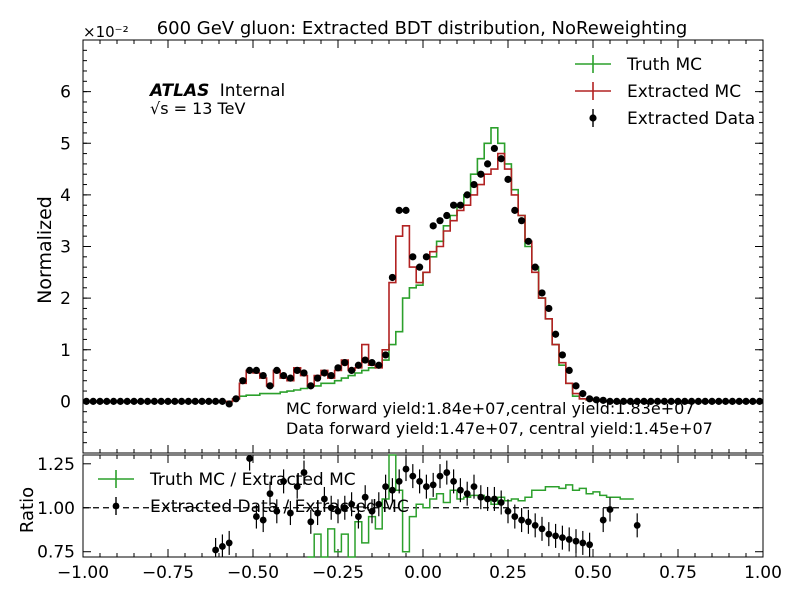 The width and height of the screenshot is (799, 599). I want to click on x-tick-label: −0.75, so click(168, 573).